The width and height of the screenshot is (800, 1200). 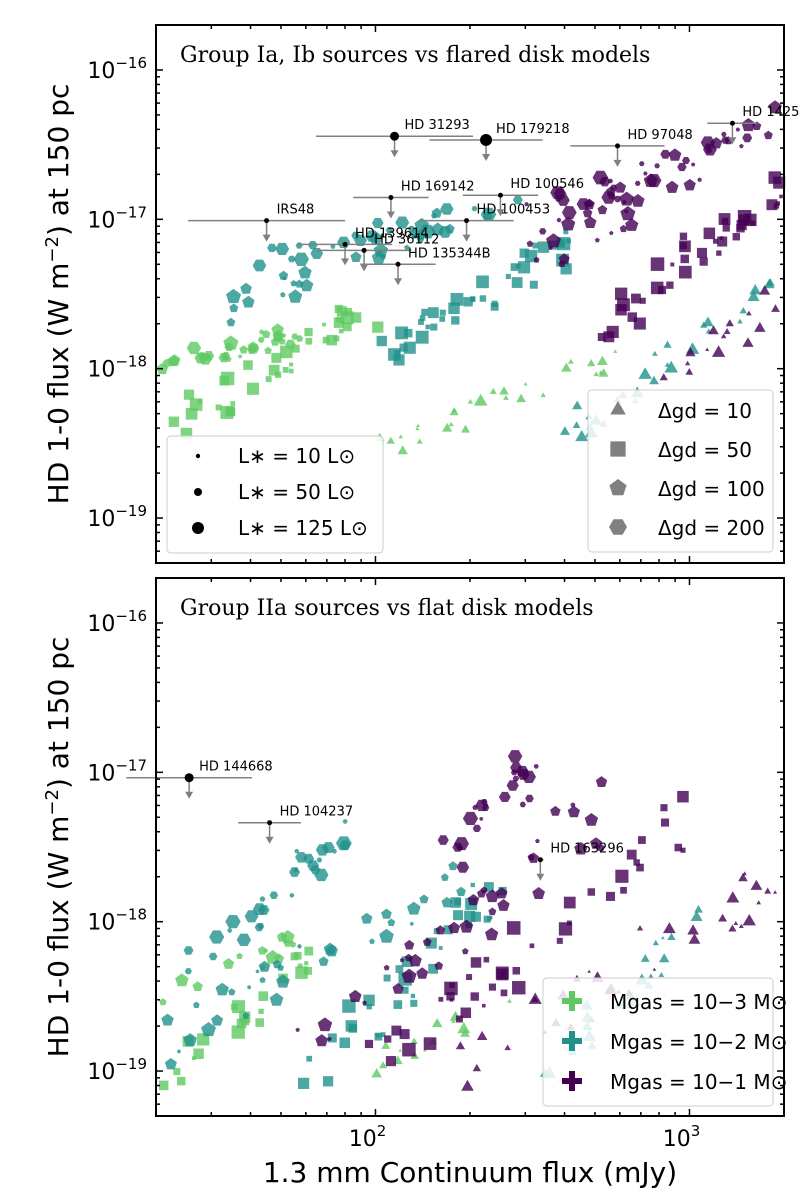 What do you see at coordinates (296, 456) in the screenshot?
I see `legend-entry: L∗ = 10 L⊙` at bounding box center [296, 456].